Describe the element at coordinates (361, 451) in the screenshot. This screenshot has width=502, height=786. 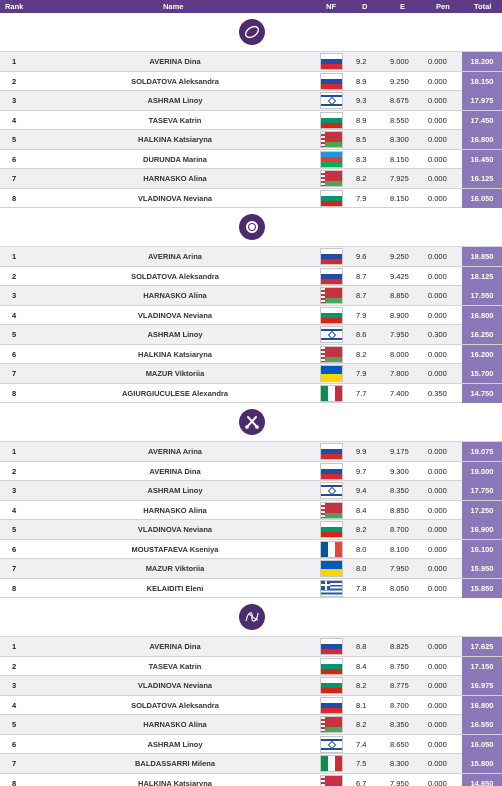
I see `d-score: 9.9` at that location.